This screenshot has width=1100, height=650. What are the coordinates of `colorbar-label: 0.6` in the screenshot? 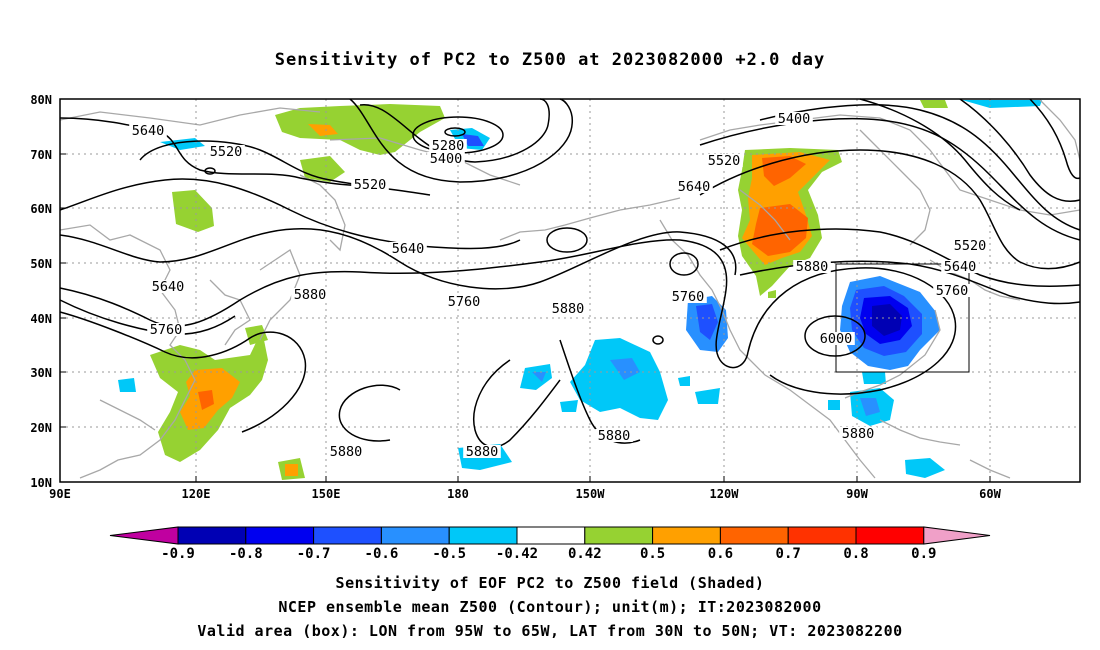 It's located at (720, 554).